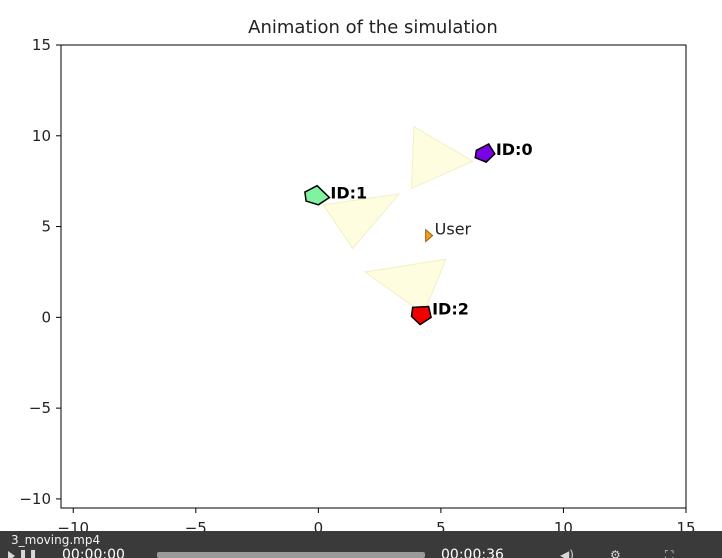  What do you see at coordinates (11, 554) in the screenshot?
I see `play-icon` at bounding box center [11, 554].